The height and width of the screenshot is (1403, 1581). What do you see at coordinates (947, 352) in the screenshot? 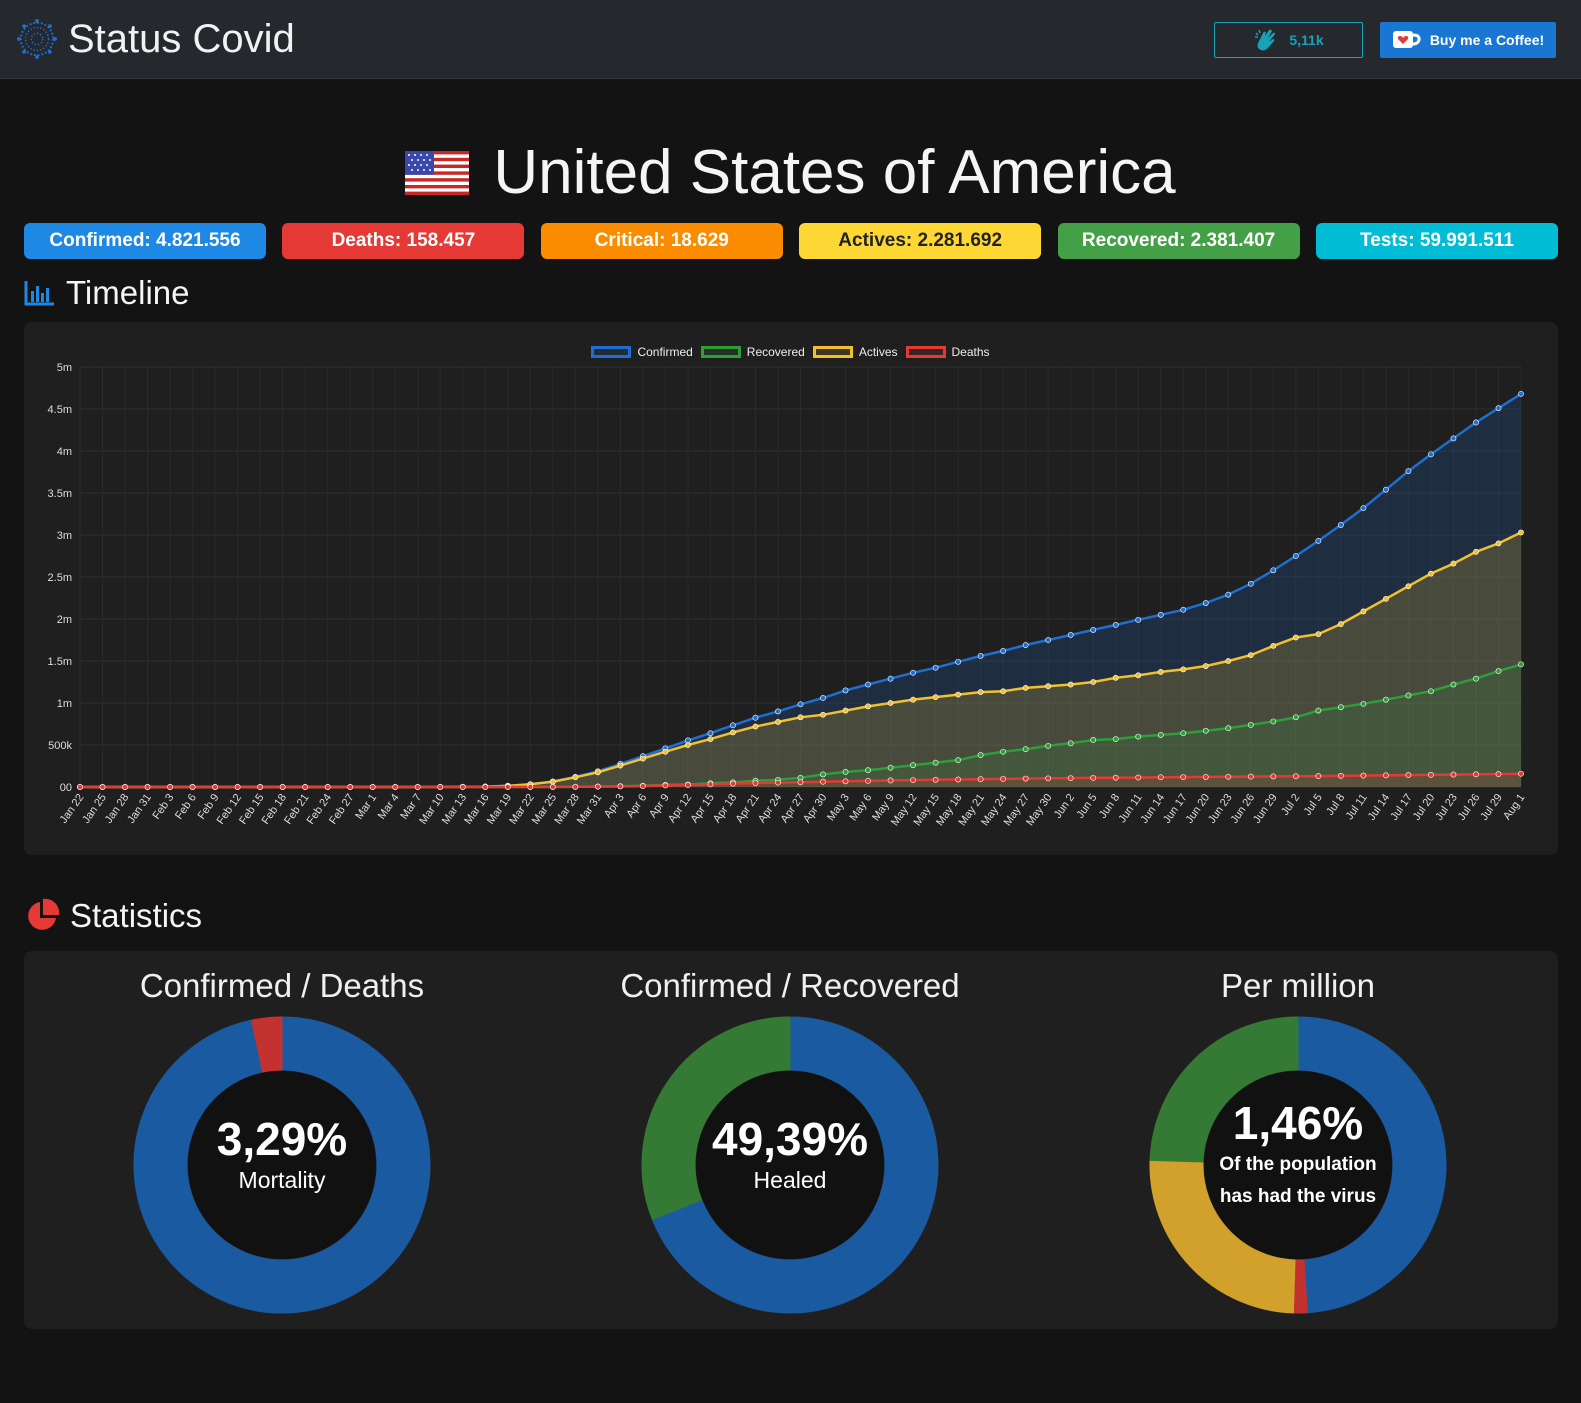
I see `legend-deaths: Deaths` at bounding box center [947, 352].